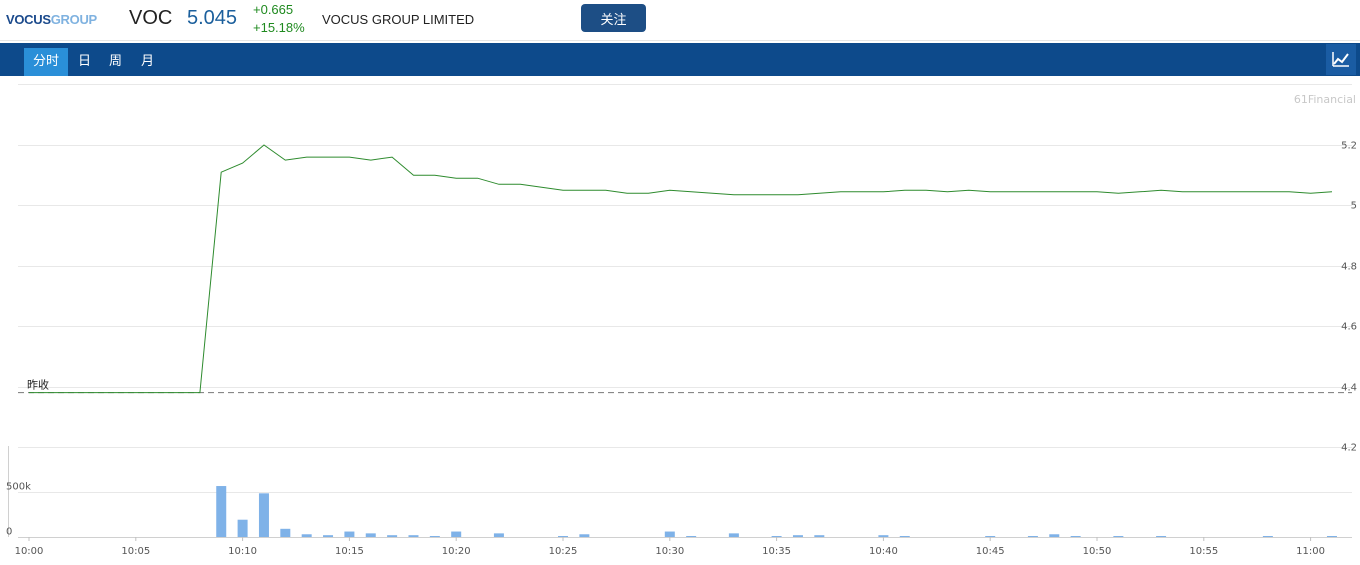 This screenshot has height=565, width=1360. What do you see at coordinates (1203, 551) in the screenshot?
I see `time-tick-label: 10:55` at bounding box center [1203, 551].